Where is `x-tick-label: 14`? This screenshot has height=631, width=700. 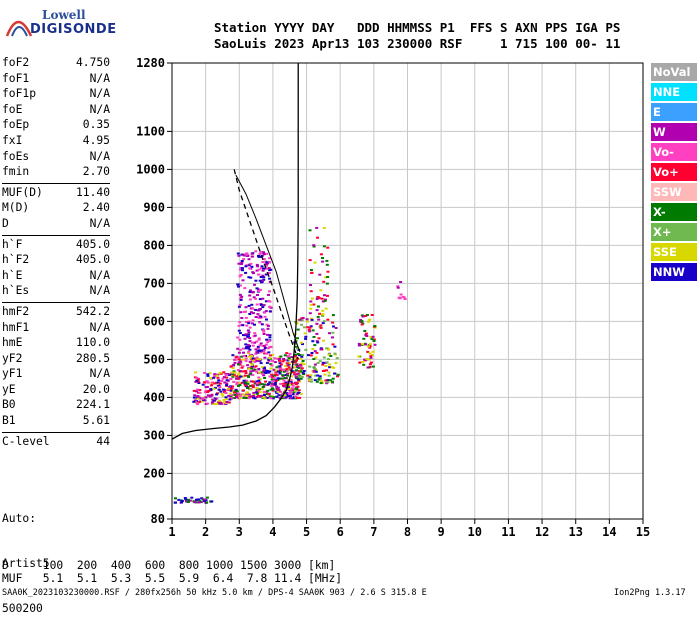
x-tick-label: 14 is located at coordinates (609, 532).